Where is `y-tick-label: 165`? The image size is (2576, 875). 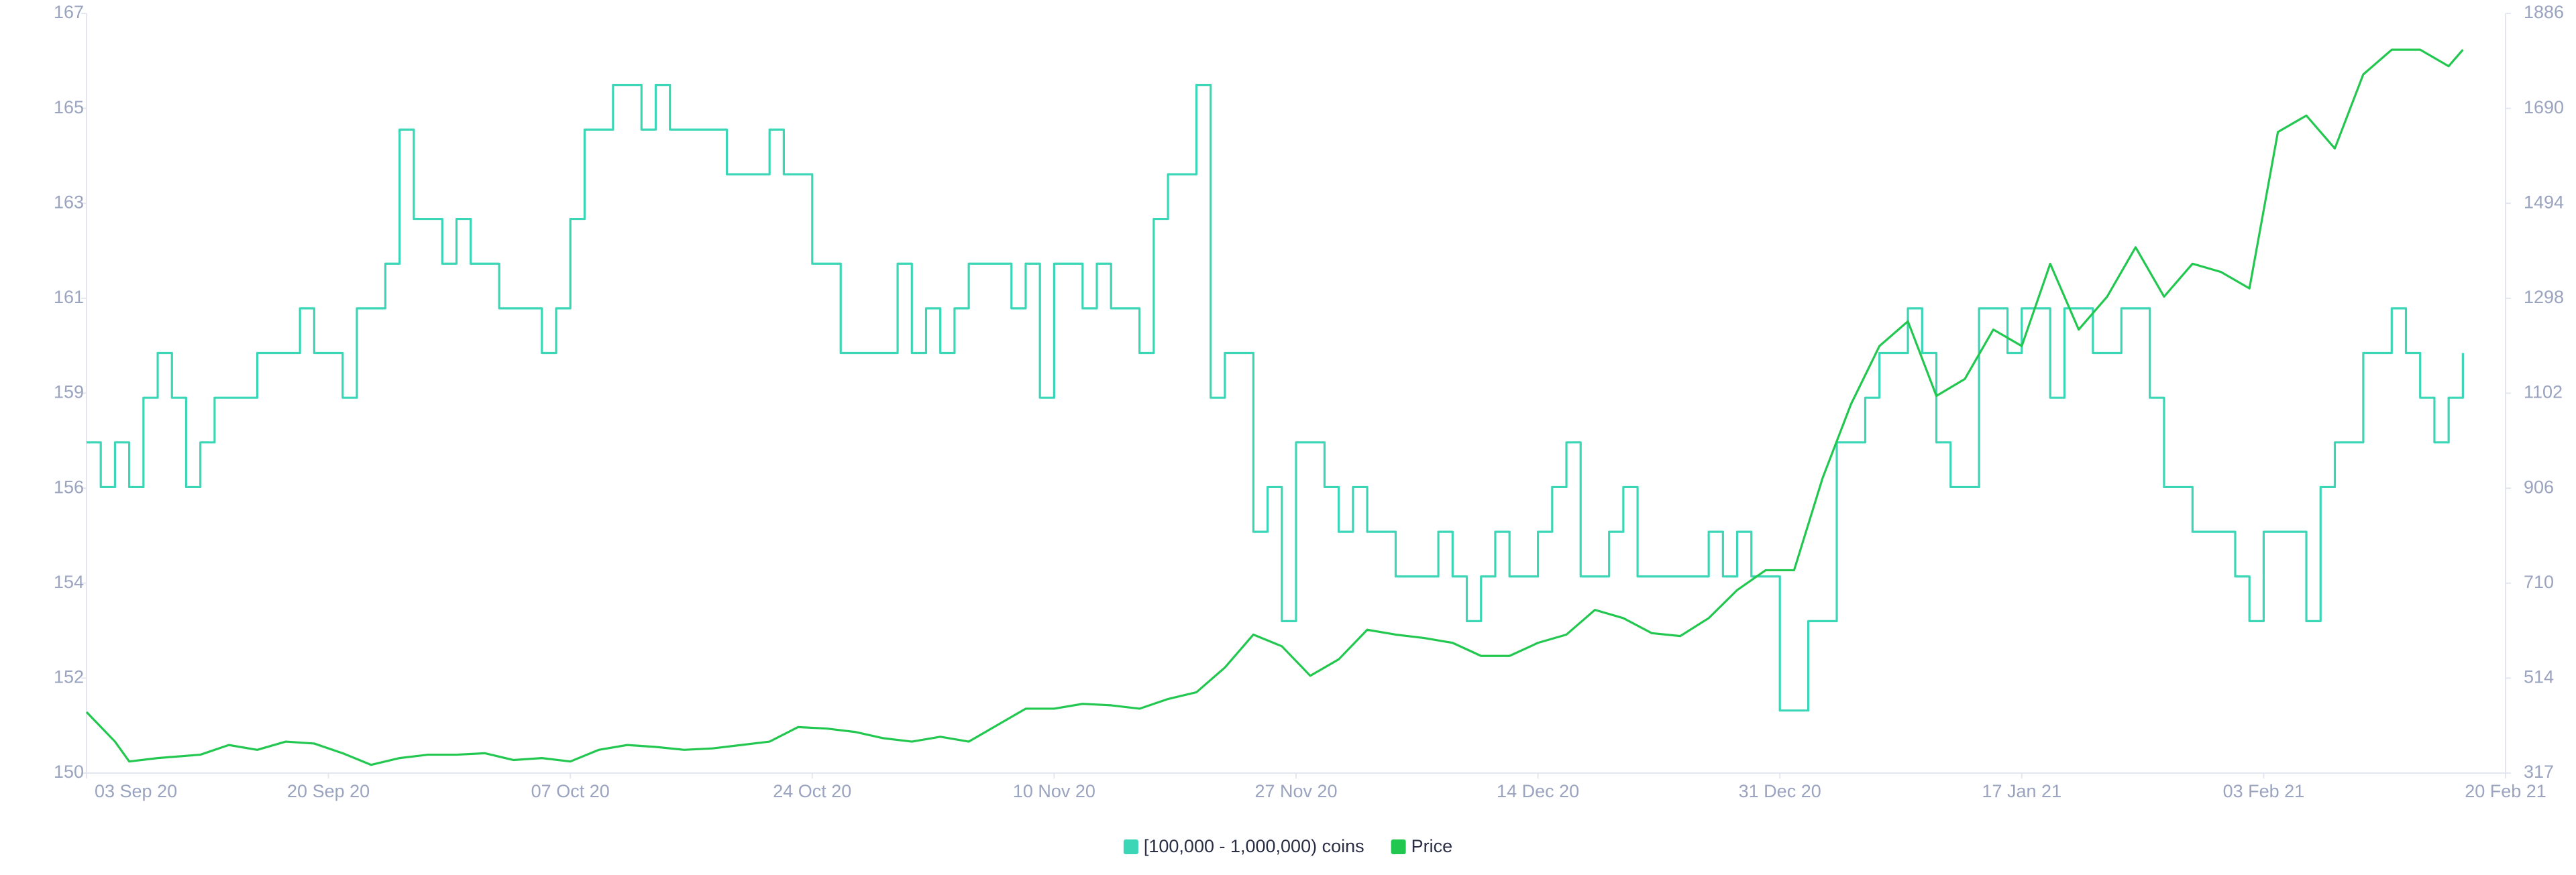 y-tick-label: 165 is located at coordinates (69, 107).